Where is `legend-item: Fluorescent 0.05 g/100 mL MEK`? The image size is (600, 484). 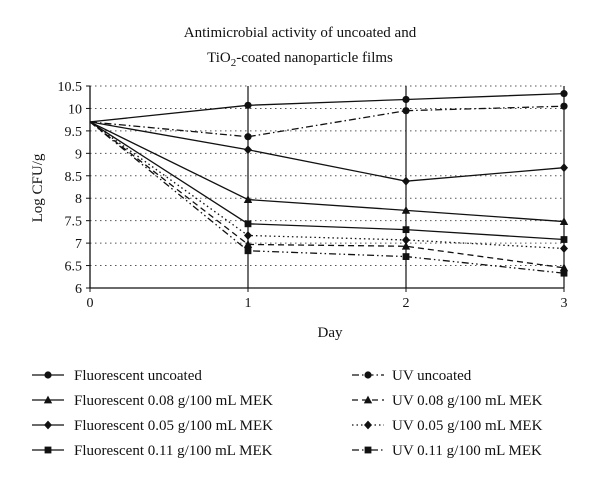 legend-item: Fluorescent 0.05 g/100 mL MEK is located at coordinates (152, 426).